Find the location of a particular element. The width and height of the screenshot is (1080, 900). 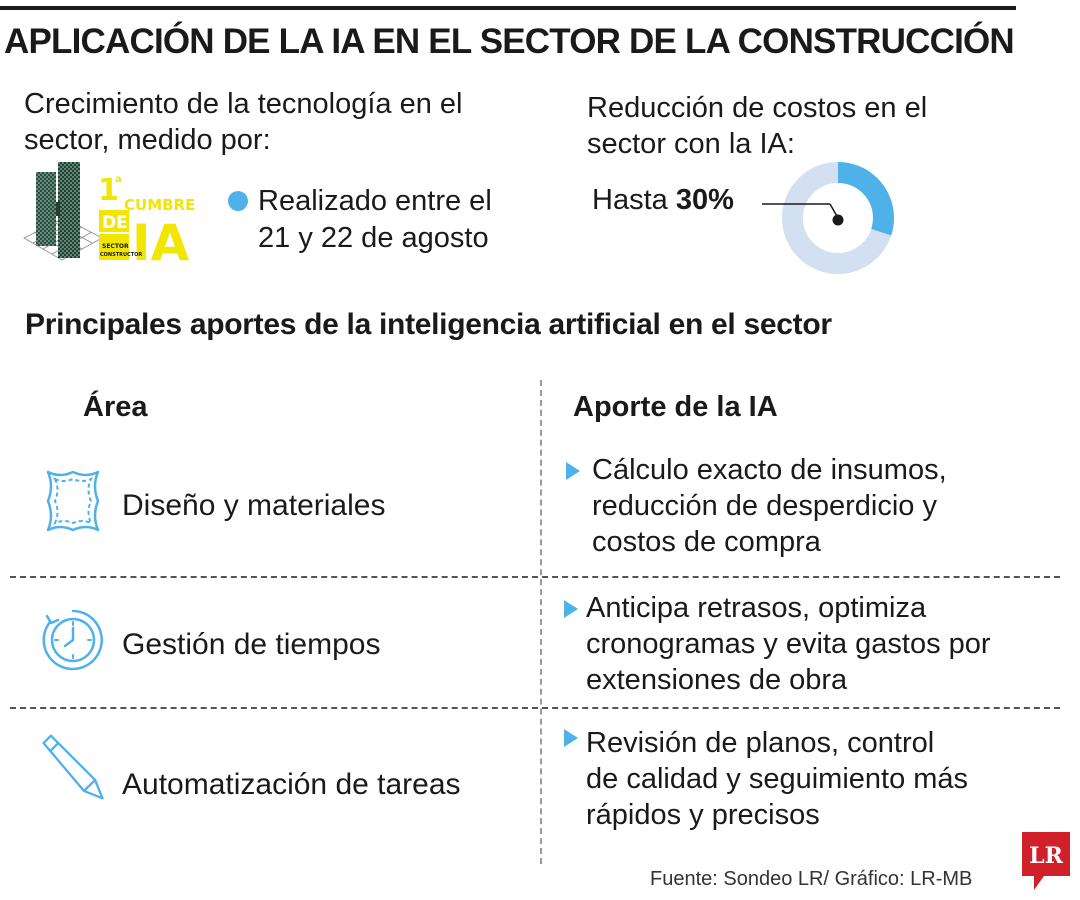

contribution-line: Revisión de planos, control is located at coordinates (760, 743).